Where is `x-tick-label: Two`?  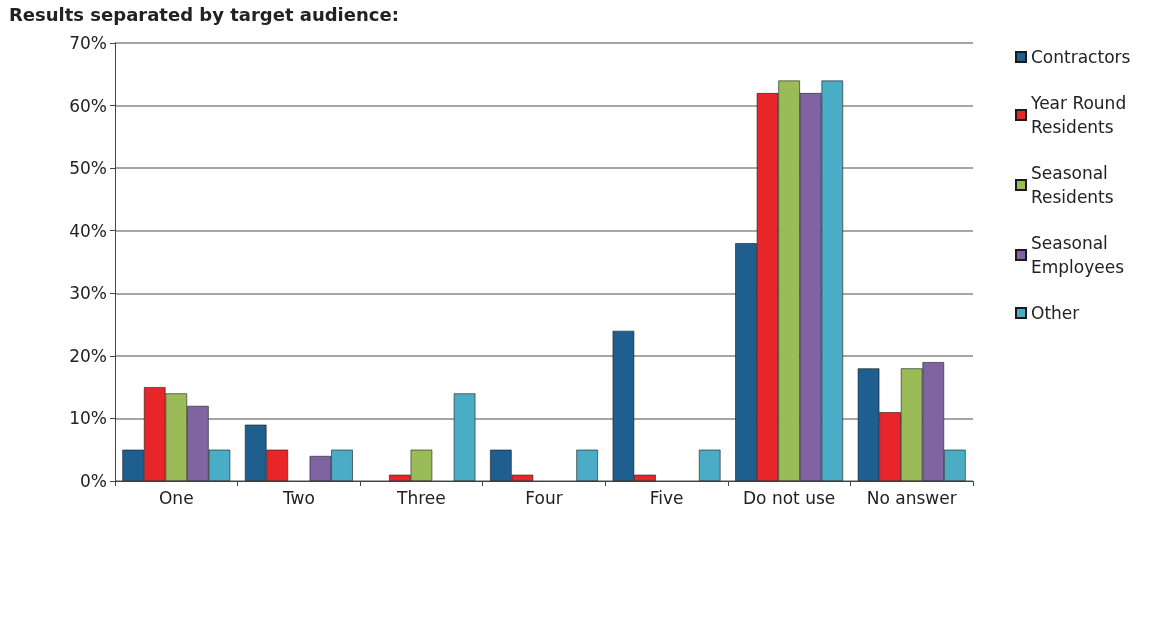 x-tick-label: Two is located at coordinates (298, 497).